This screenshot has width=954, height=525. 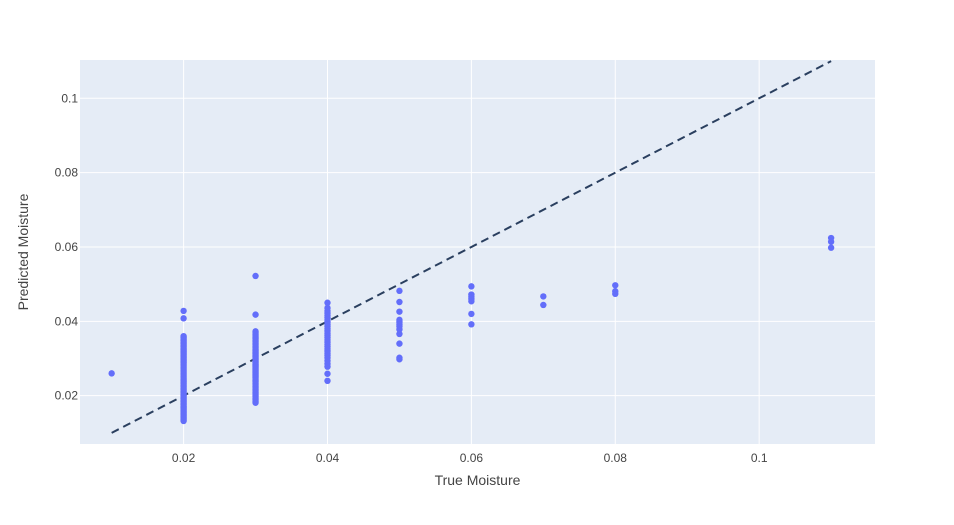 I want to click on y-tick-labels: 0.02 0.04 0.06 0.08 0.1, so click(x=67, y=246).